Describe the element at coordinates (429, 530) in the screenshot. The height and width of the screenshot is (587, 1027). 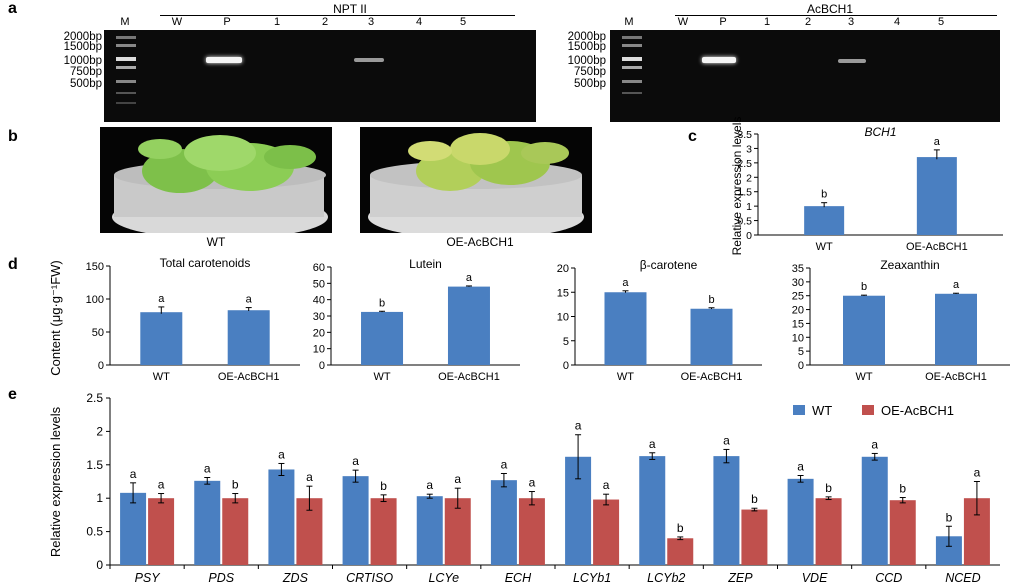
I see `bar-lcye-wt` at that location.